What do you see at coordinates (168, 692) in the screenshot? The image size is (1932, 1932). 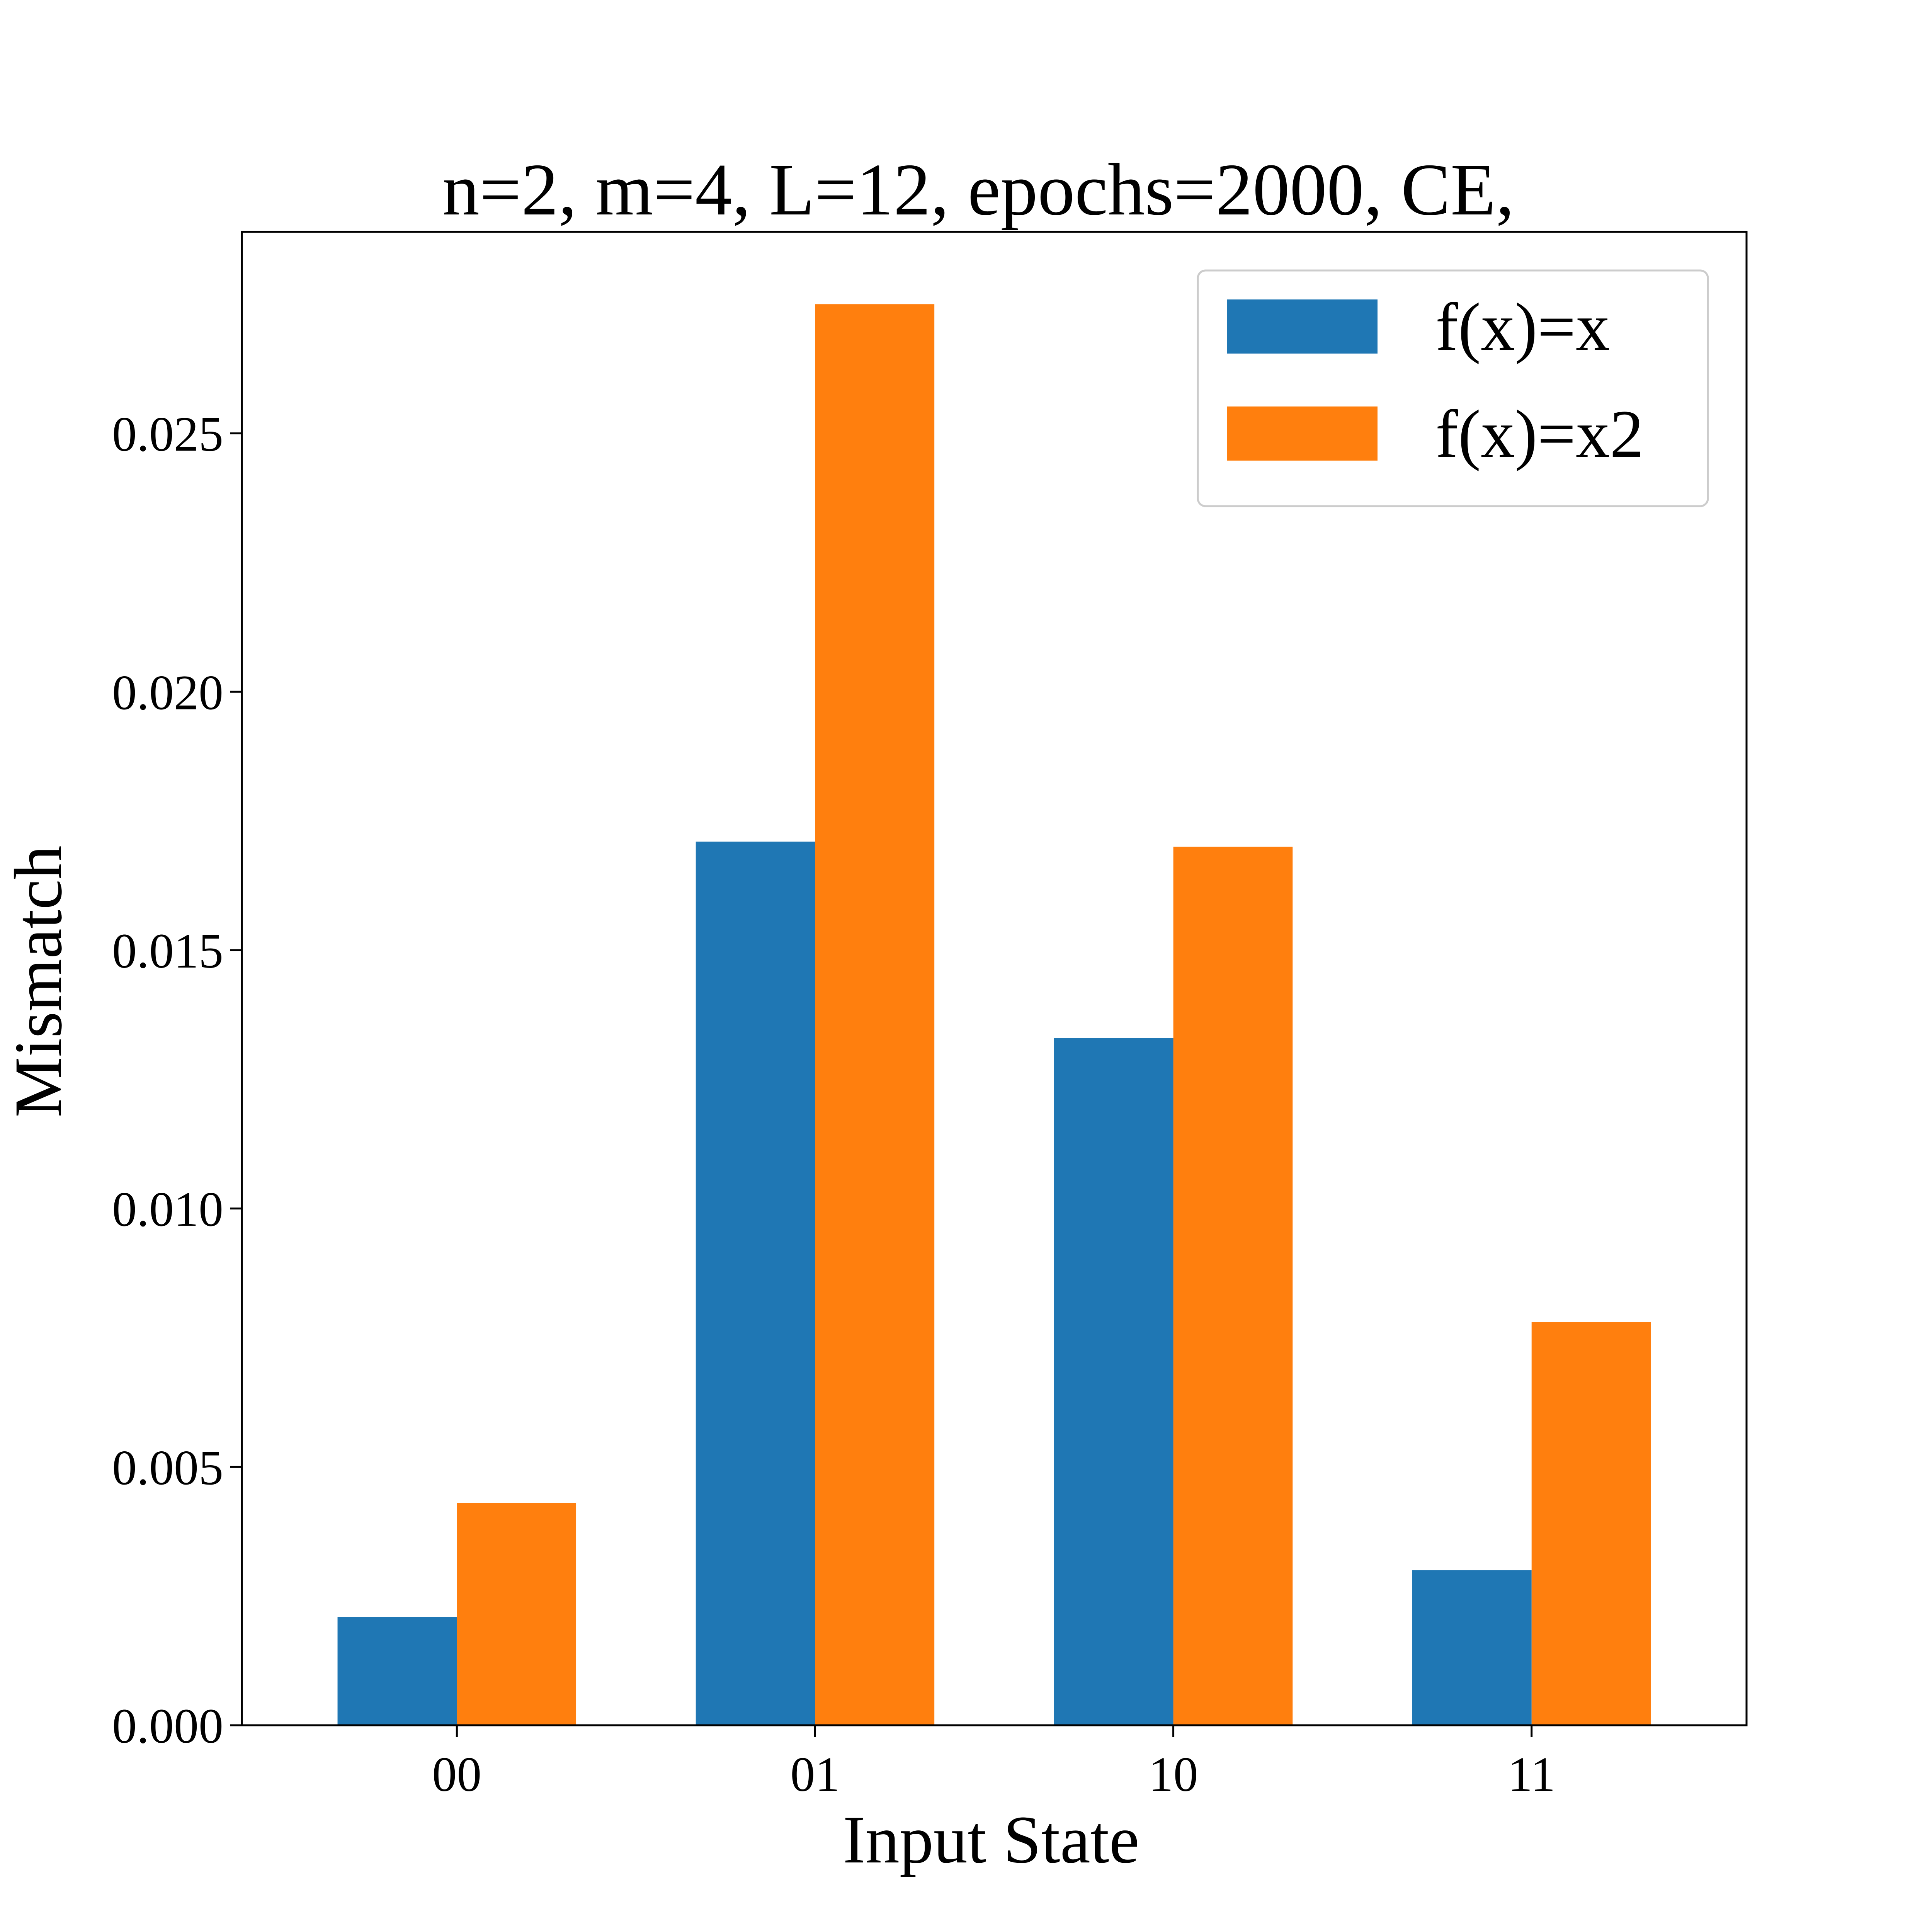 I see `y-tick-label: 0.020` at bounding box center [168, 692].